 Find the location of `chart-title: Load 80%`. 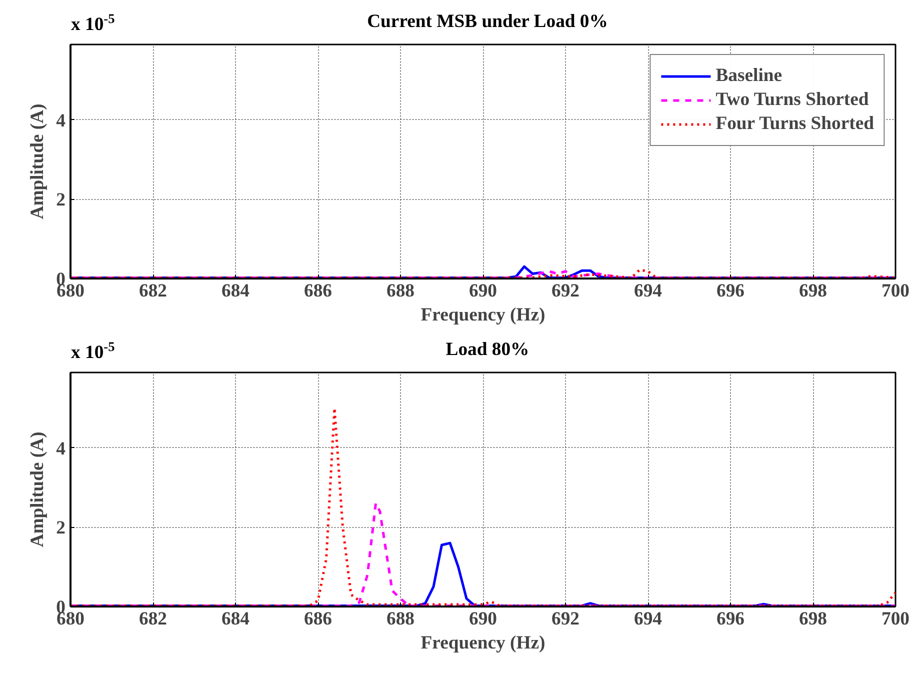

chart-title: Load 80% is located at coordinates (488, 349).